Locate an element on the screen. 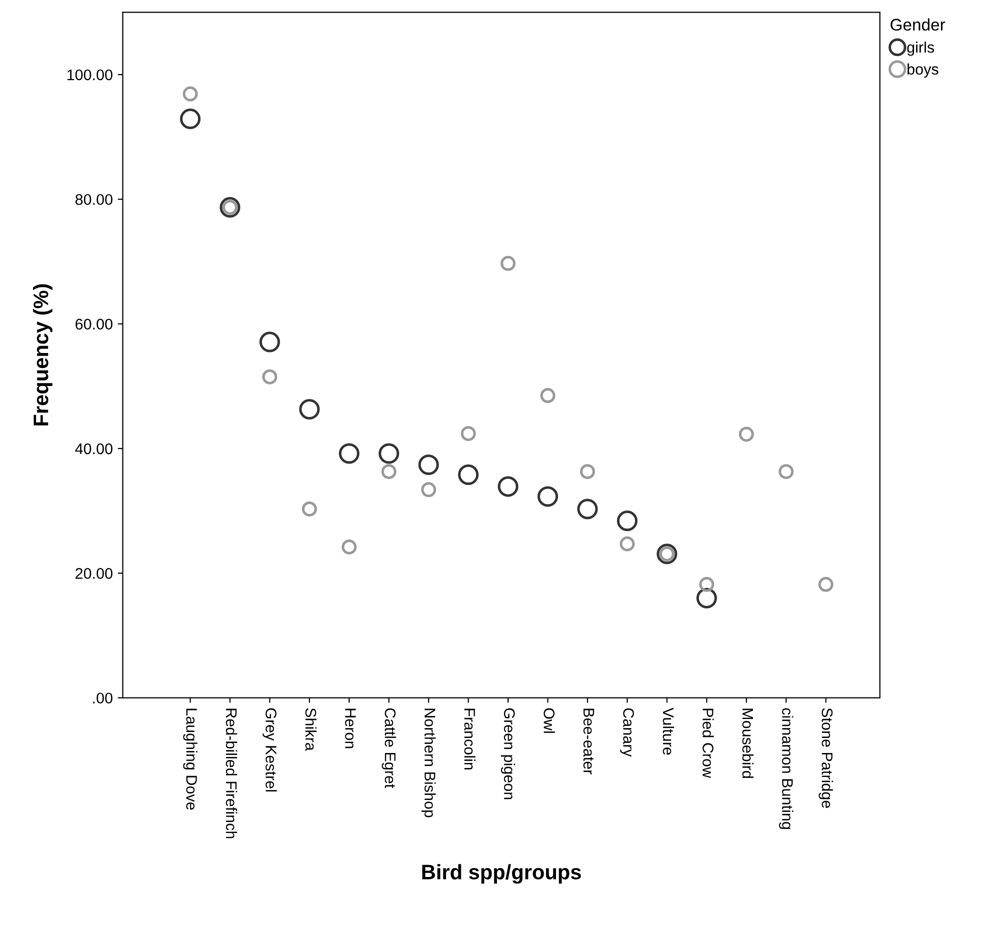 Image resolution: width=982 pixels, height=943 pixels. x-tick-label: Northern Bishop is located at coordinates (428, 763).